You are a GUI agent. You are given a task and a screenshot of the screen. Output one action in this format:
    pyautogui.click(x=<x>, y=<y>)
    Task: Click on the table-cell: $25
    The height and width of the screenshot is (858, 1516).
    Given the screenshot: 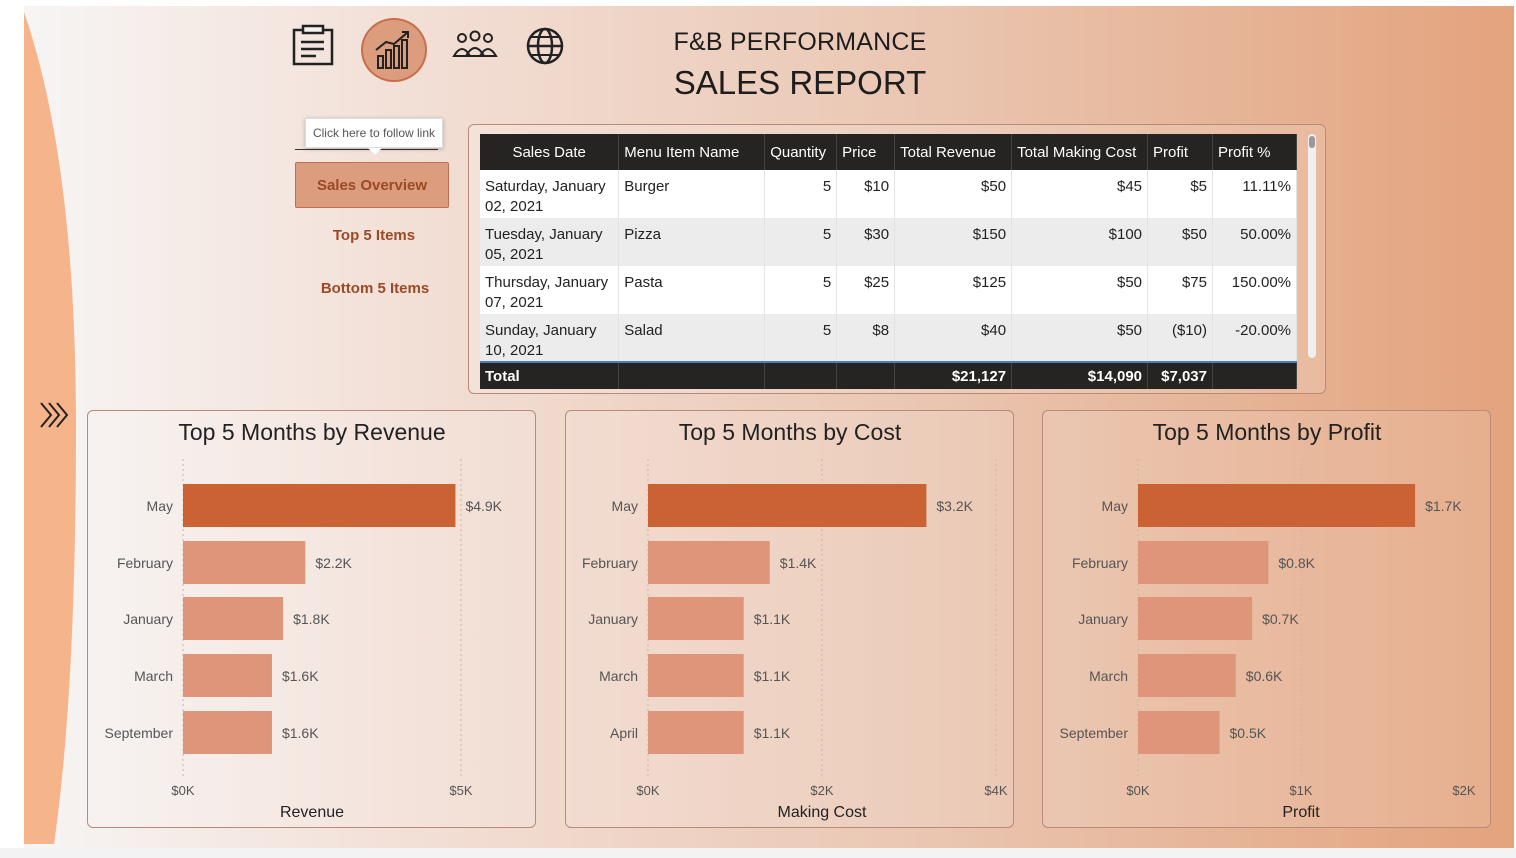 What is the action you would take?
    pyautogui.click(x=866, y=290)
    